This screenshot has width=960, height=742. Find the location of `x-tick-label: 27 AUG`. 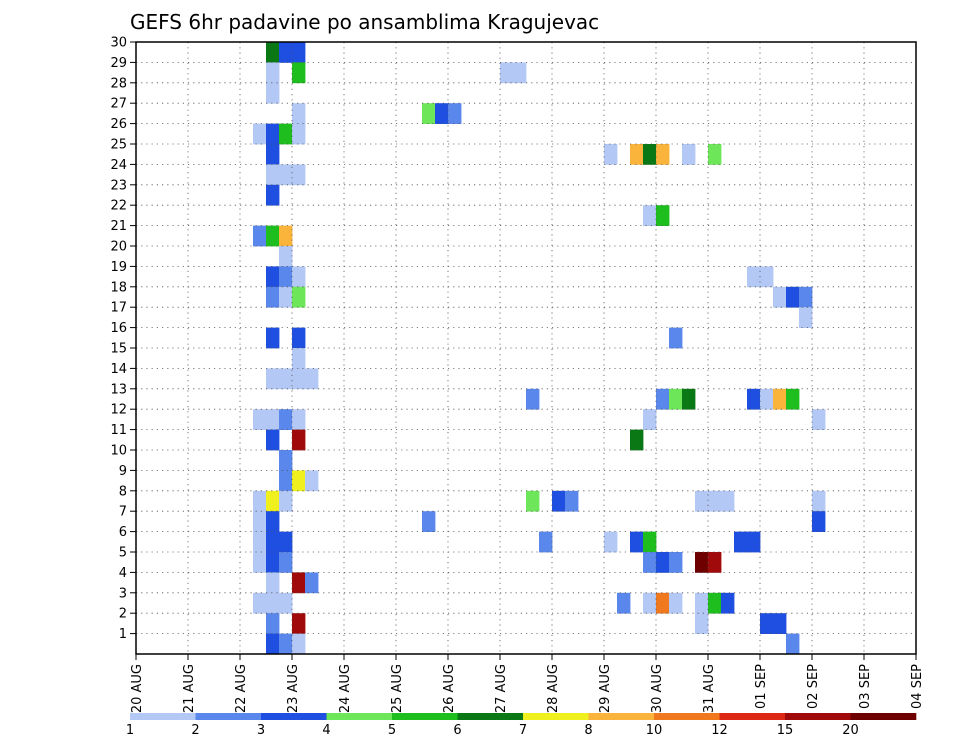

x-tick-label: 27 AUG is located at coordinates (501, 688).